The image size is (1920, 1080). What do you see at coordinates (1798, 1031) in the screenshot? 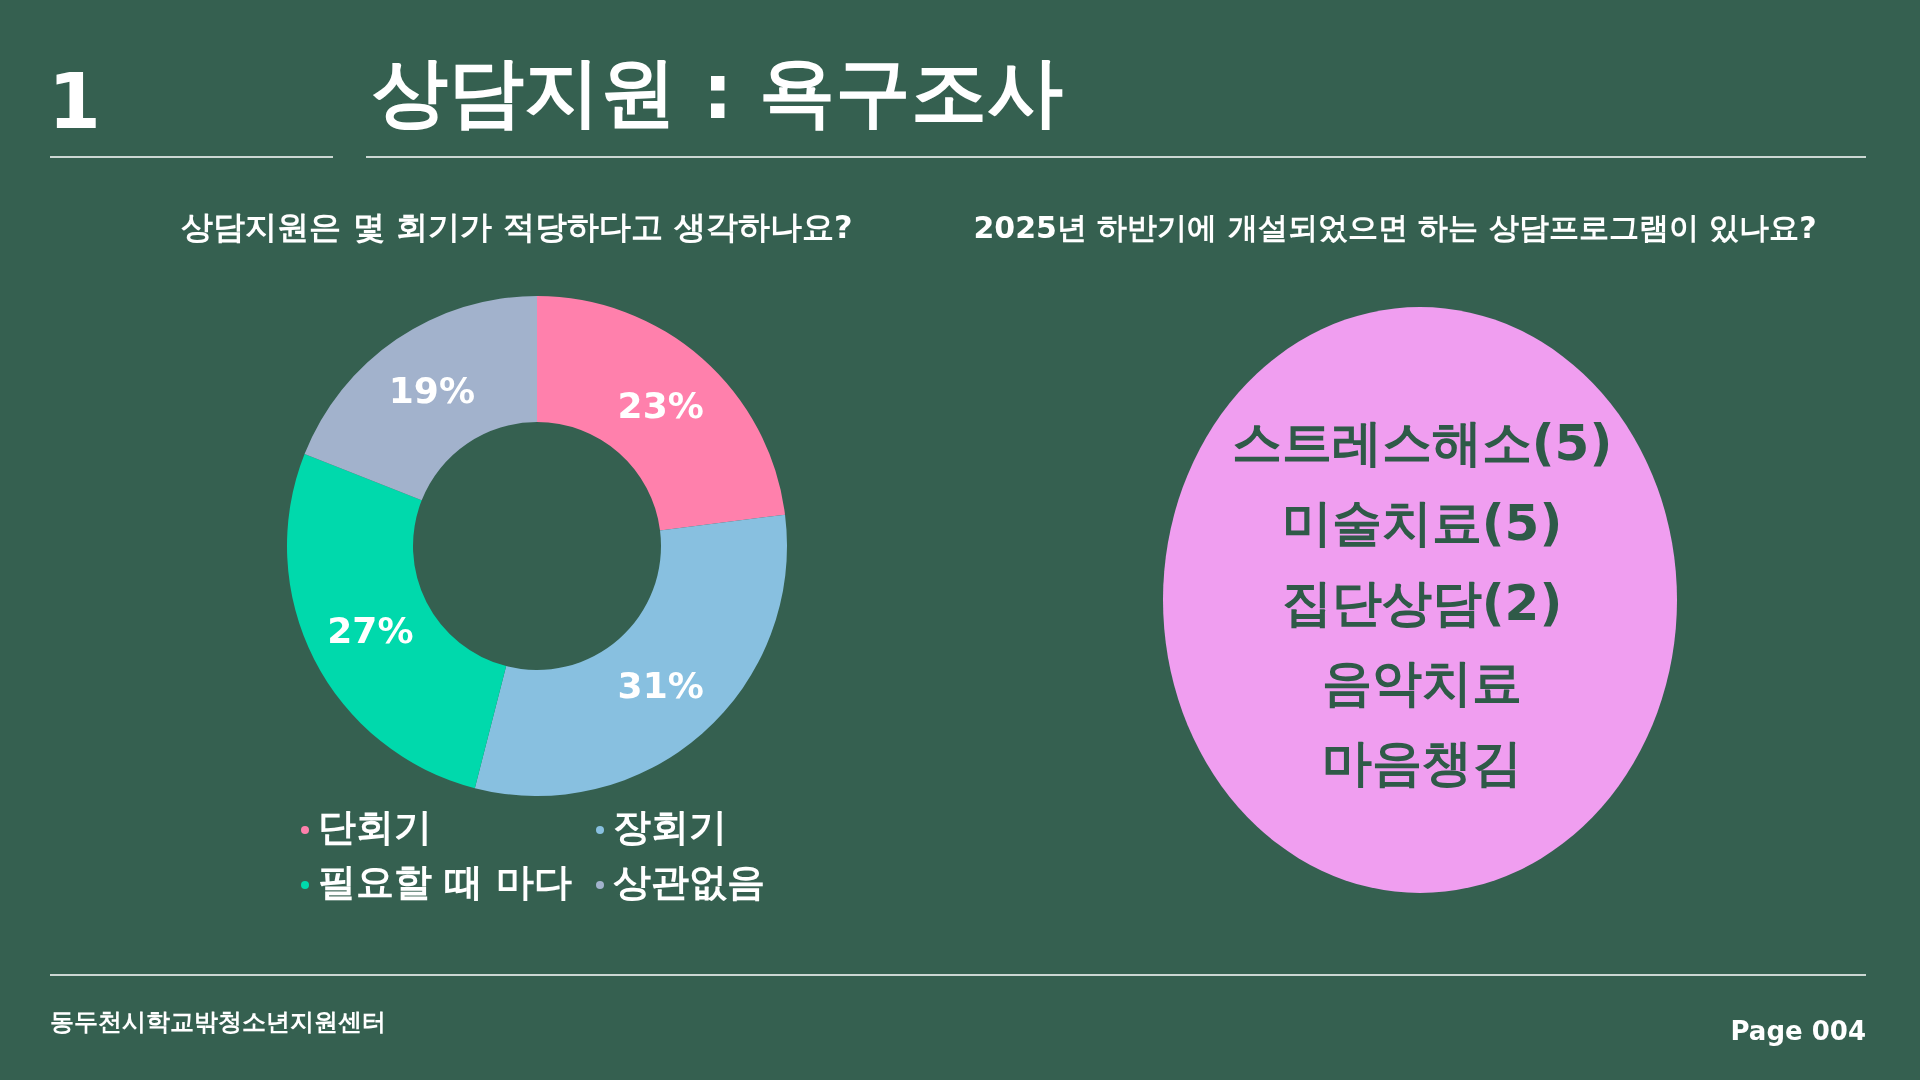
I see `text: Page 004` at bounding box center [1798, 1031].